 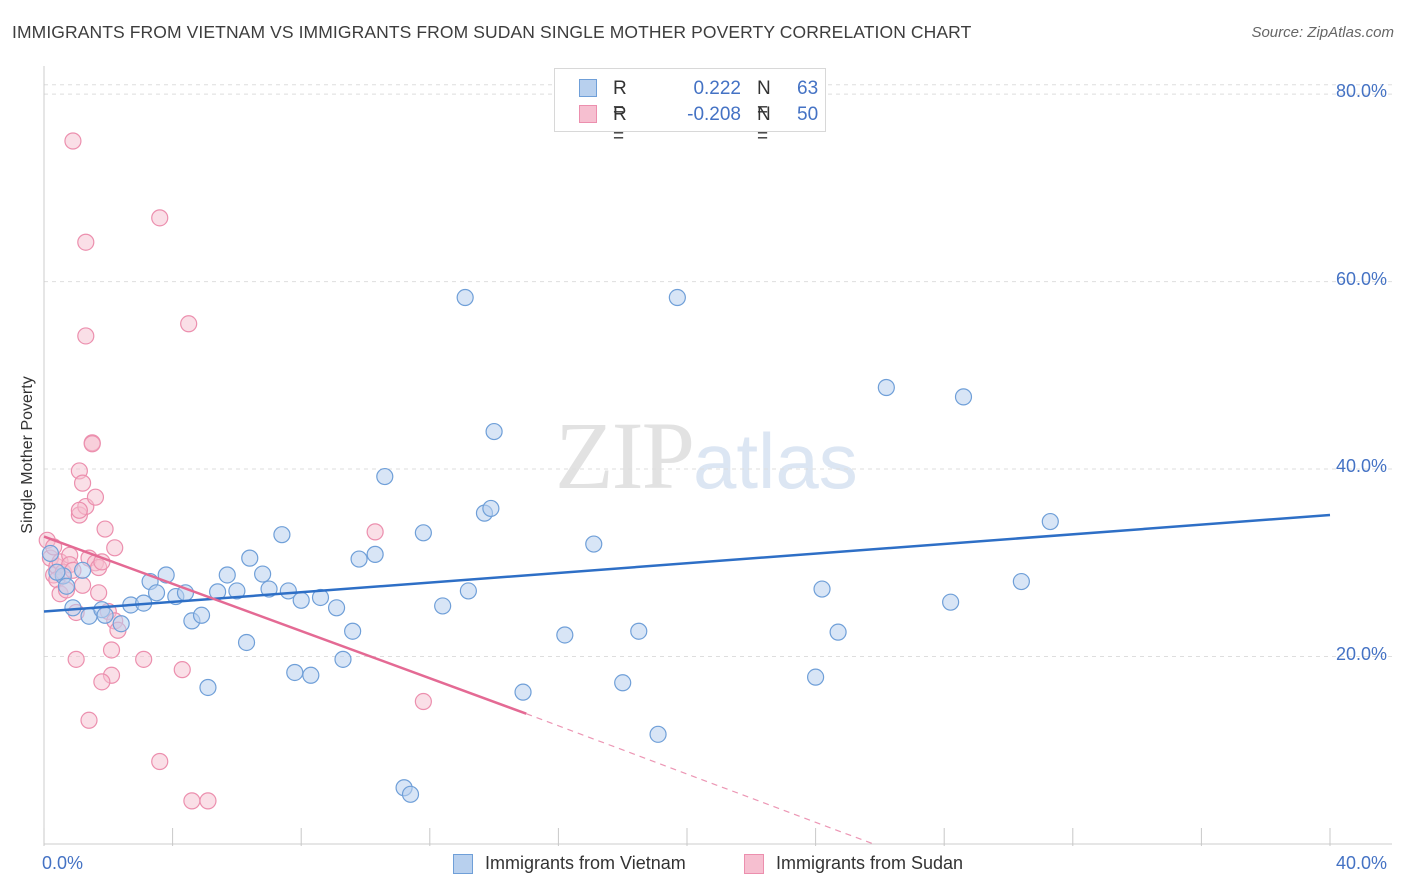 What do you see at coordinates (463, 864) in the screenshot?
I see `series-swatch-vietnam` at bounding box center [463, 864].